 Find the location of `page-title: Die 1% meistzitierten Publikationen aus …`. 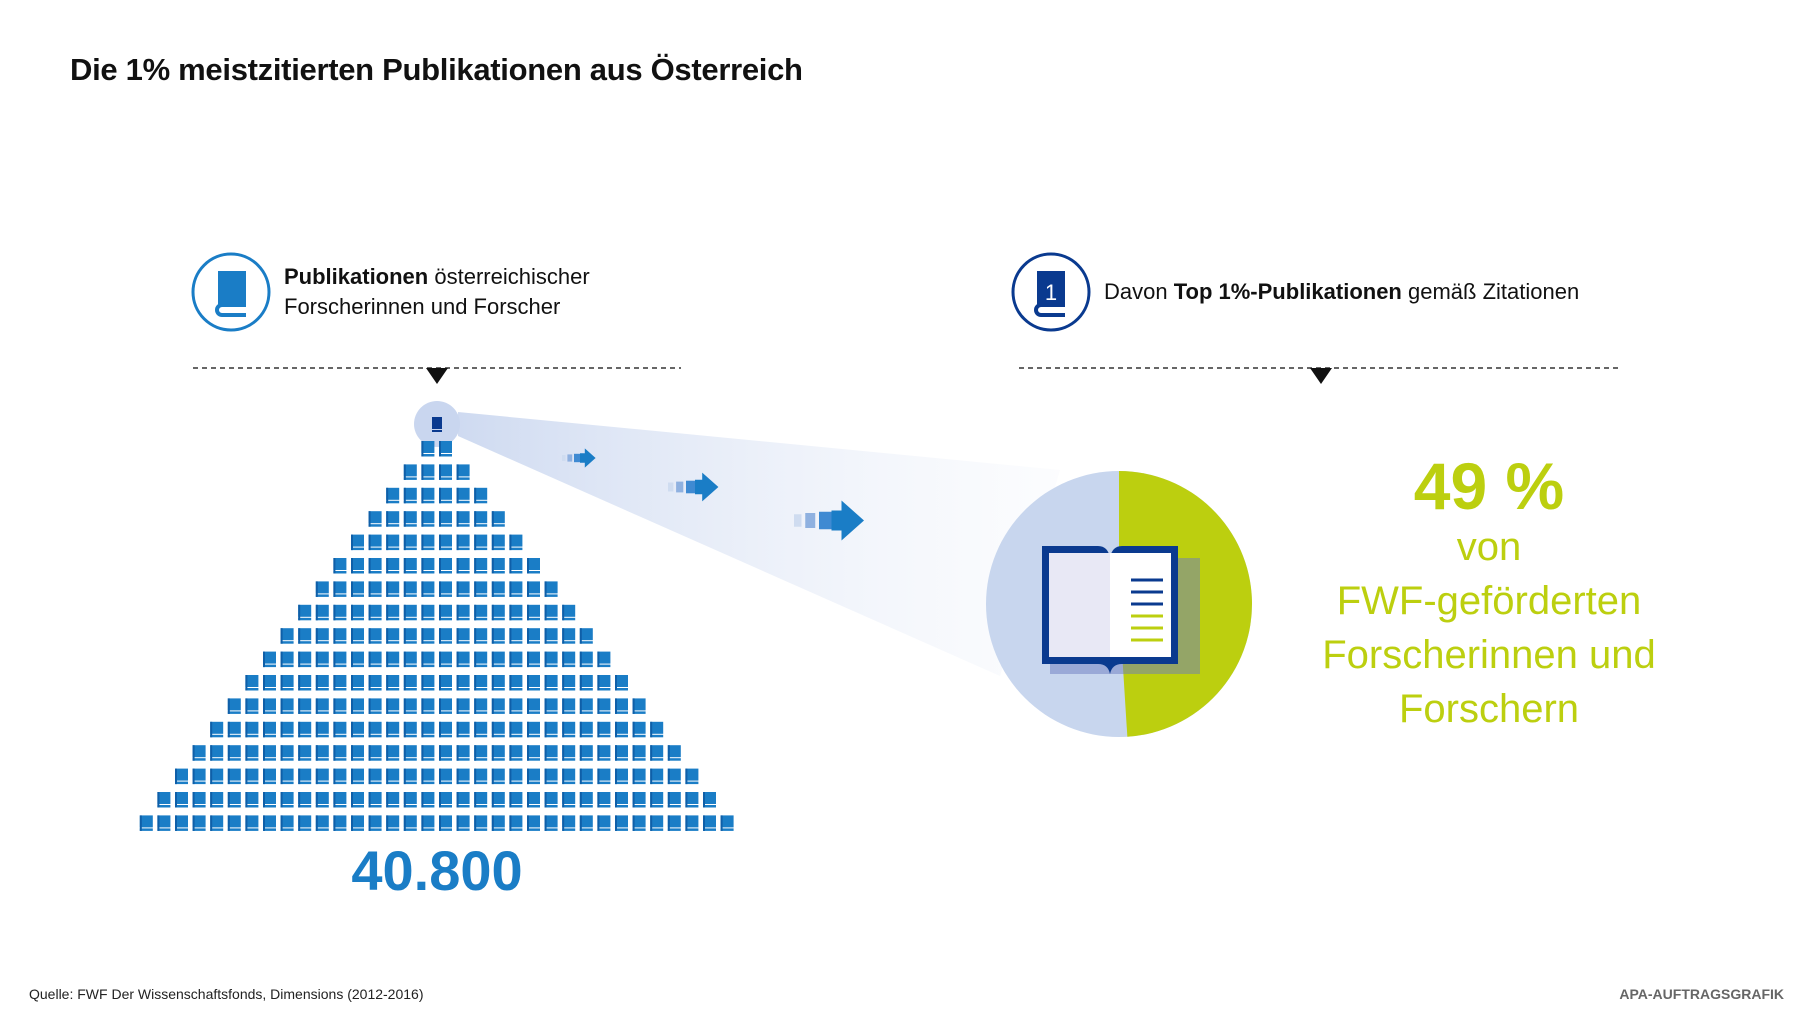

page-title: Die 1% meistzitierten Publikationen aus … is located at coordinates (436, 69).